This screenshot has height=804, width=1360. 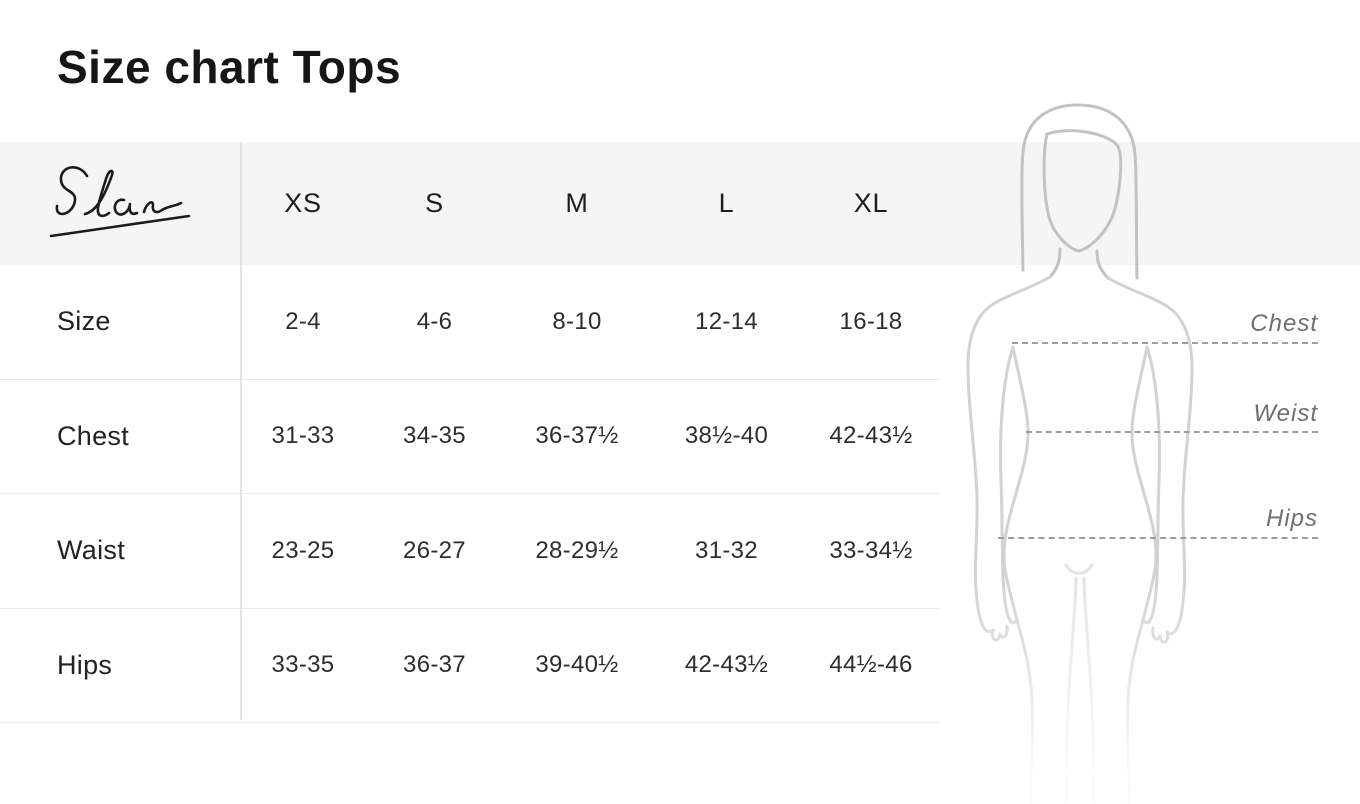 I want to click on size-value-cell: 39-40½, so click(x=577, y=665).